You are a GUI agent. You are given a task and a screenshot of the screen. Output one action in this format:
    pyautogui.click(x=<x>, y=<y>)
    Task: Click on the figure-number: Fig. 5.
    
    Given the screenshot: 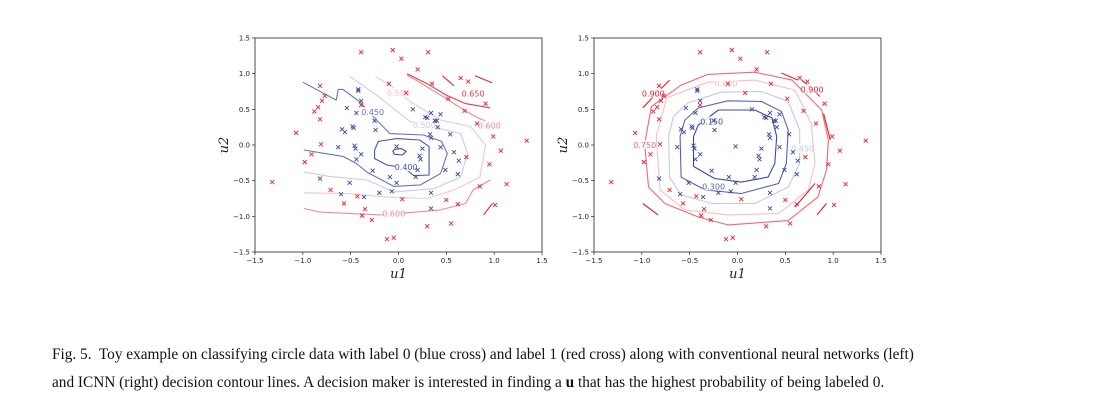 What is the action you would take?
    pyautogui.click(x=72, y=354)
    